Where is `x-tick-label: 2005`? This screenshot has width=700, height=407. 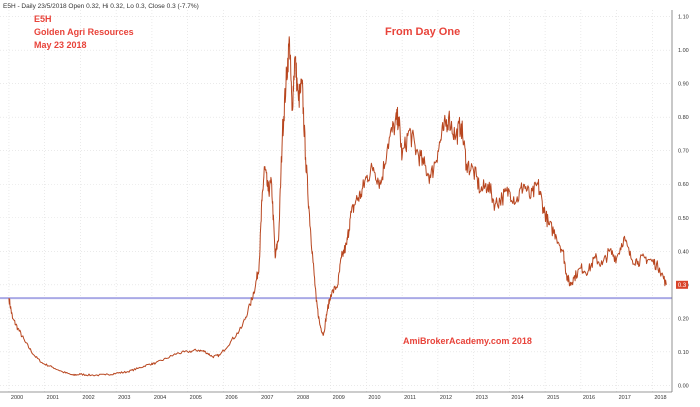 x-tick-label: 2005 is located at coordinates (196, 398).